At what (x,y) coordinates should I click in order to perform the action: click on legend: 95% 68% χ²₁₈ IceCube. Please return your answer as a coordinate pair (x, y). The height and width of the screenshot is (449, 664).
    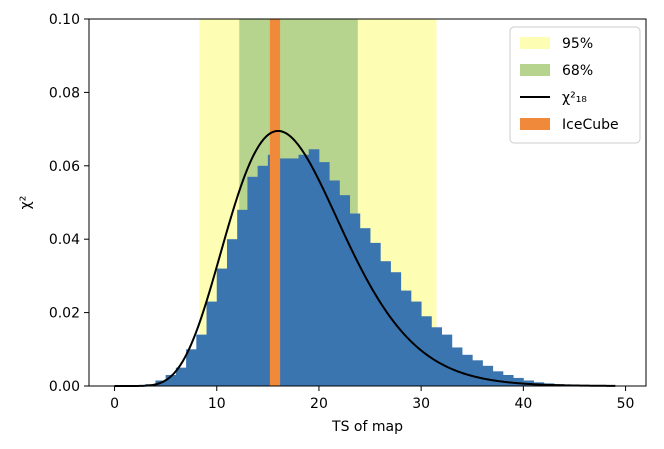
    Looking at the image, I should click on (575, 85).